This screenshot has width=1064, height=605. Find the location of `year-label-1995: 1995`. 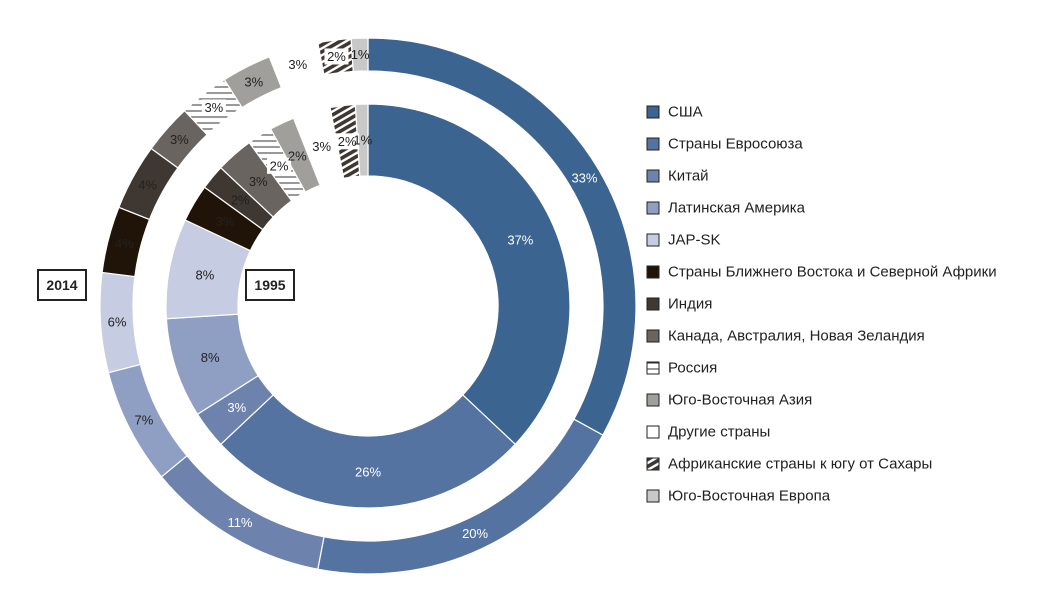

year-label-1995: 1995 is located at coordinates (270, 285).